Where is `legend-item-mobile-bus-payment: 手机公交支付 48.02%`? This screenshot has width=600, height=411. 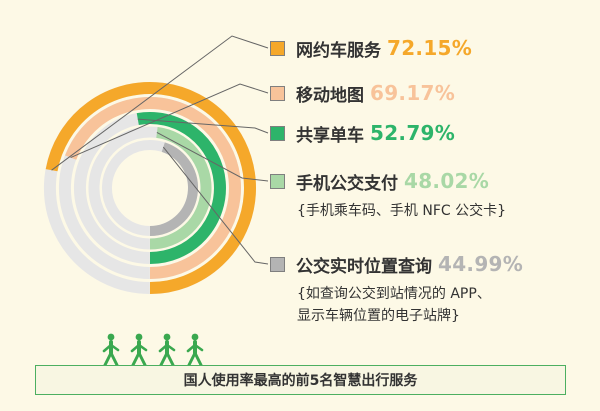 legend-item-mobile-bus-payment: 手机公交支付 48.02% is located at coordinates (380, 181).